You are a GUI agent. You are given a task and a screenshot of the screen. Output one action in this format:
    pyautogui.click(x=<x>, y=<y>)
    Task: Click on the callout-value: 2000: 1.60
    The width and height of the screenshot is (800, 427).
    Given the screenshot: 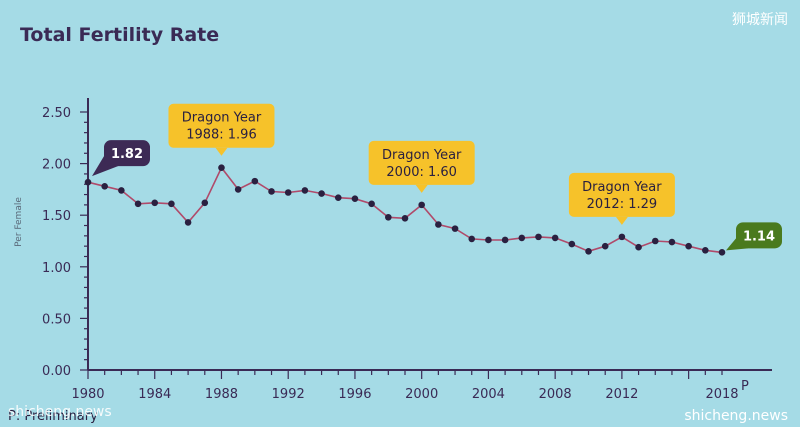 What is the action you would take?
    pyautogui.click(x=421, y=172)
    